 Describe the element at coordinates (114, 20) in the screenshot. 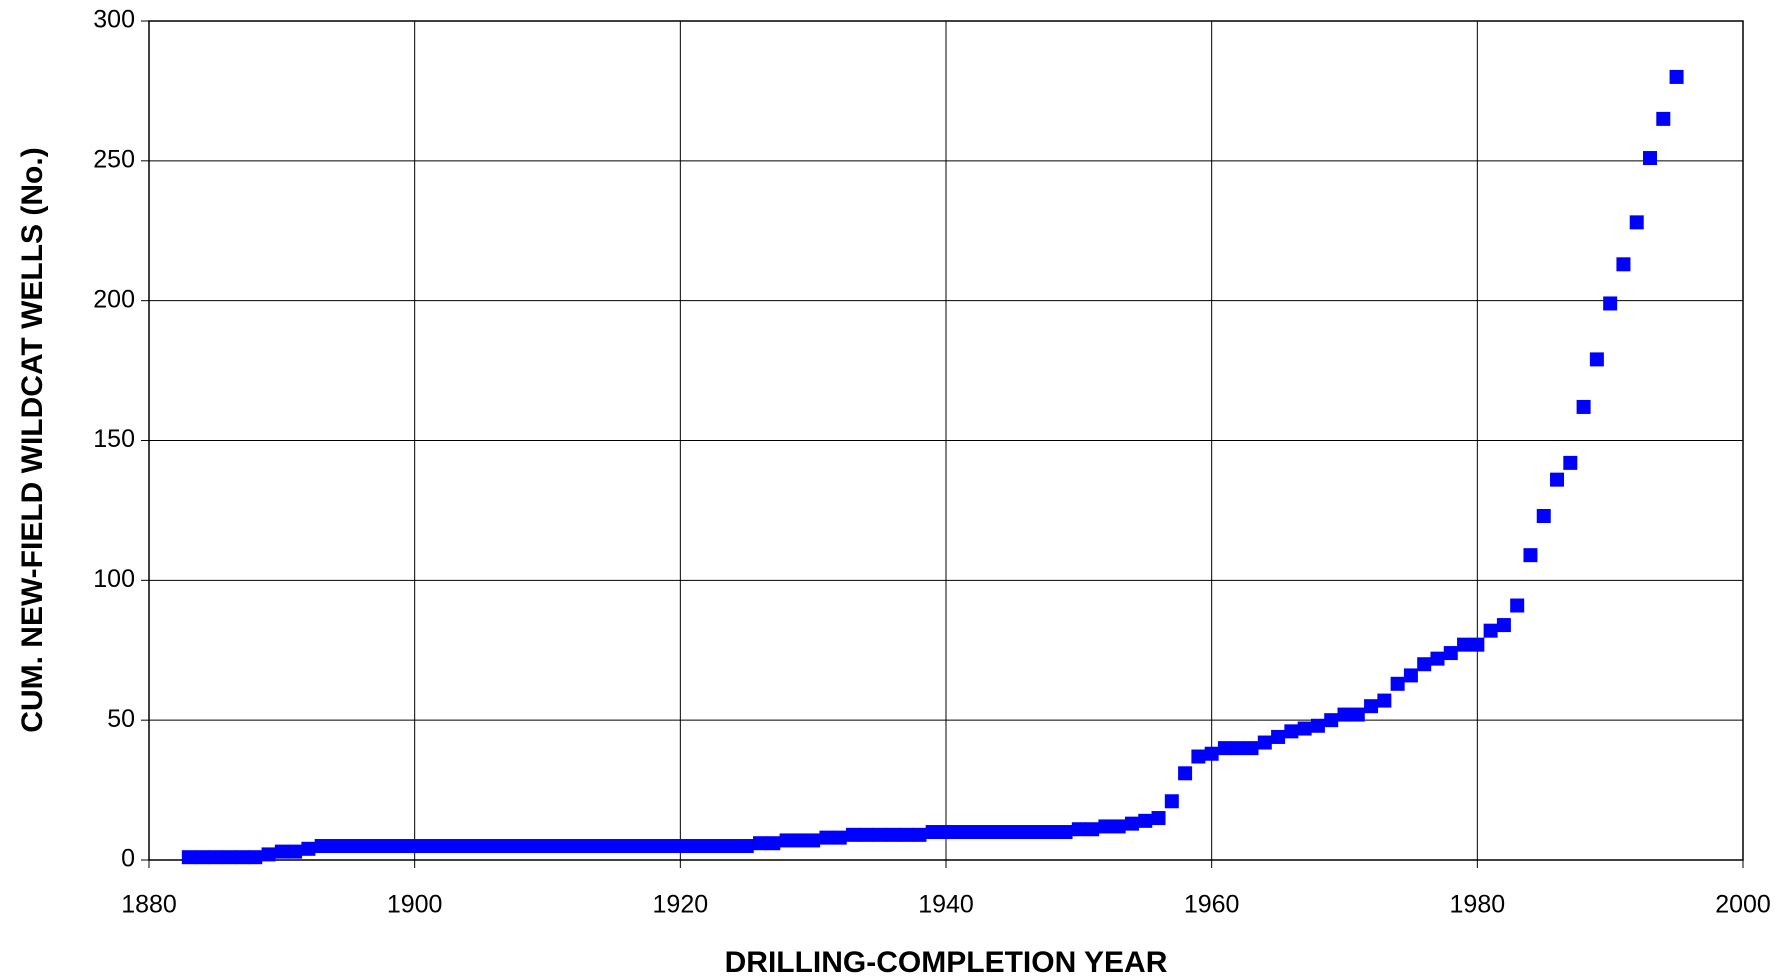

I see `y-tick-label: 300` at that location.